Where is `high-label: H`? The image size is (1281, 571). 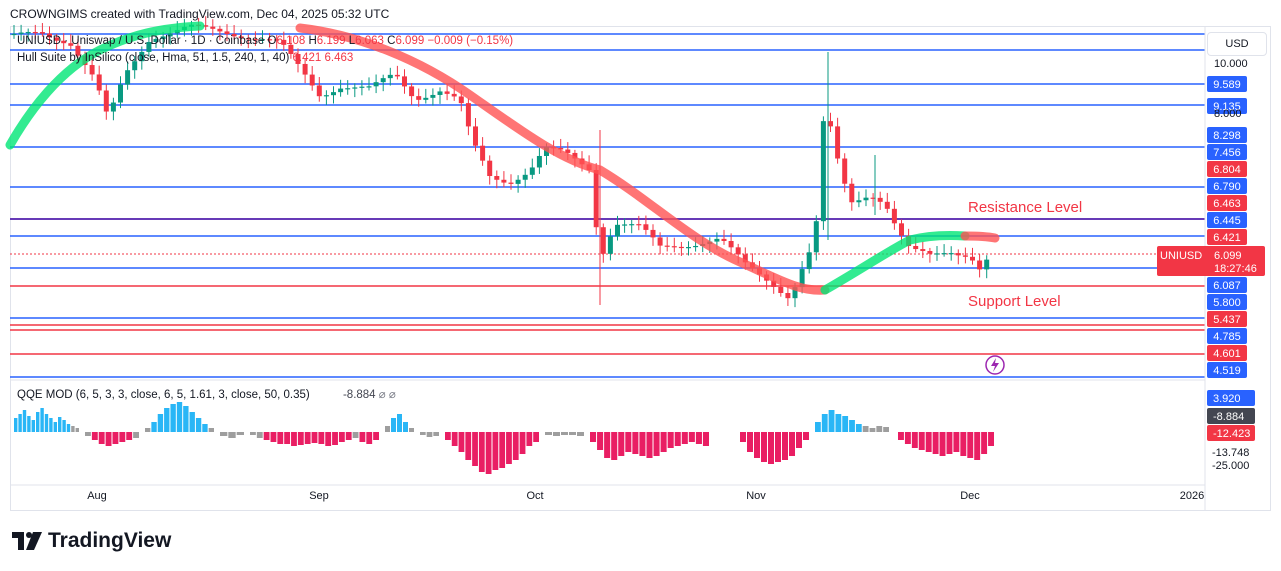
high-label: H is located at coordinates (312, 41).